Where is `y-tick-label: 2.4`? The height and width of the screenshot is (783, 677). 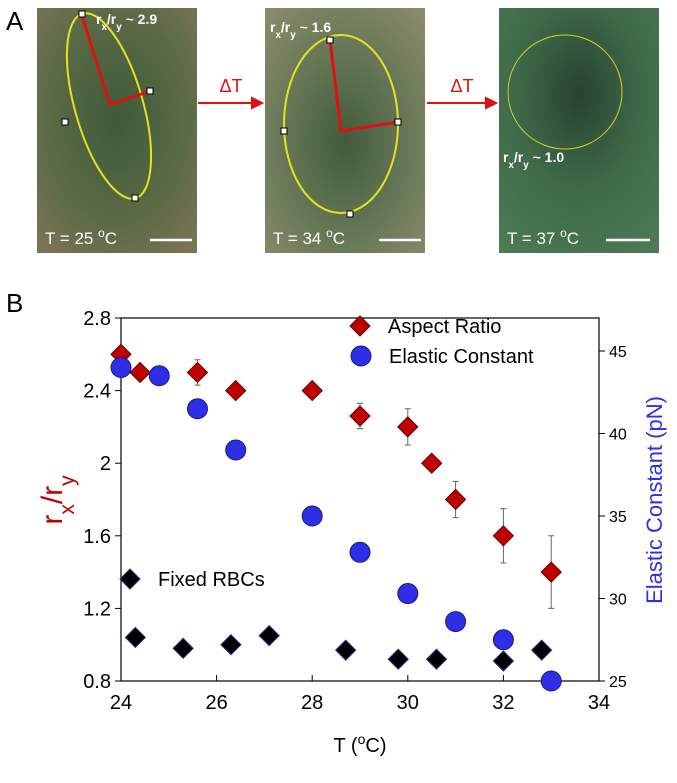
y-tick-label: 2.4 is located at coordinates (97, 392).